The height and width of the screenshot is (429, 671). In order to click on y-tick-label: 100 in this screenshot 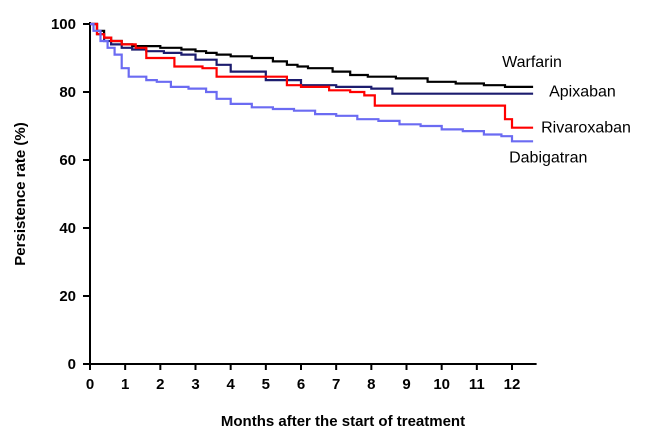, I will do `click(63, 24)`.